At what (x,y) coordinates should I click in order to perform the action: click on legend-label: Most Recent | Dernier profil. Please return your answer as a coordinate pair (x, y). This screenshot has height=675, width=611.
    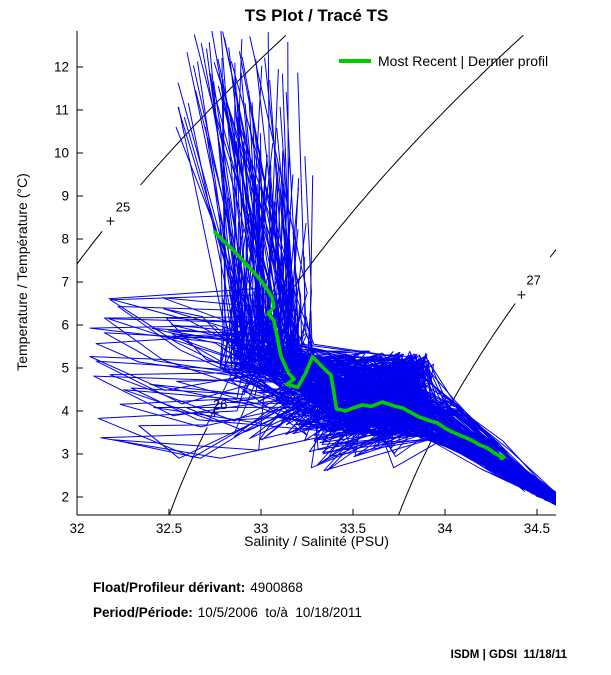
    Looking at the image, I should click on (463, 61).